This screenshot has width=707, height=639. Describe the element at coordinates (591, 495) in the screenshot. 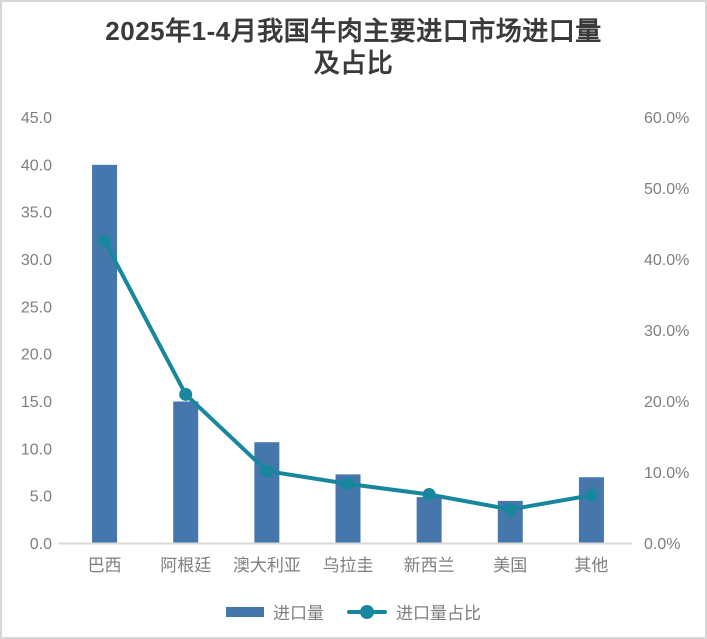

I see `share-marker-其他` at that location.